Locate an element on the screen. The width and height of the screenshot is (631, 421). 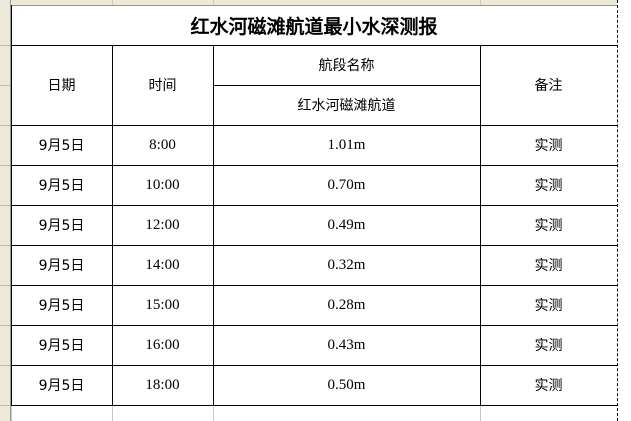
cell-depth: 0.49m is located at coordinates (346, 224).